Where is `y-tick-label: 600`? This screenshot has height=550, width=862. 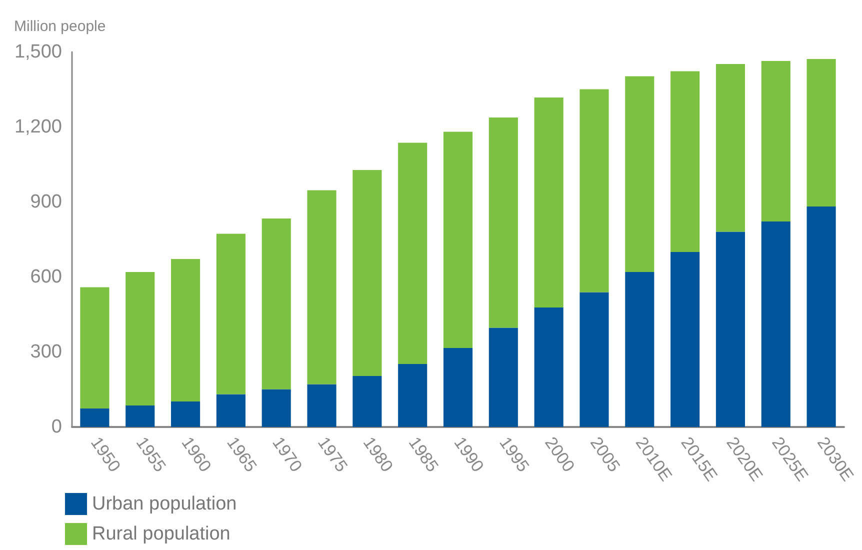
y-tick-label: 600 is located at coordinates (46, 277).